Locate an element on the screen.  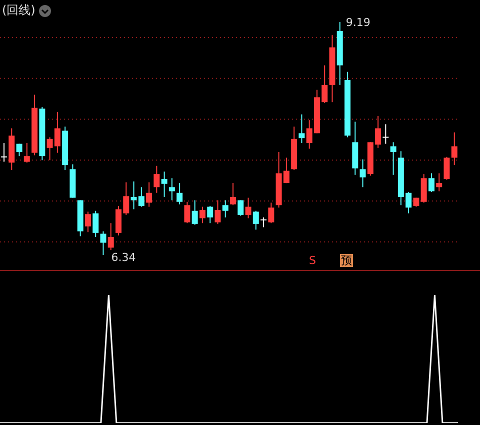
chart-title: (回线) is located at coordinates (19, 10).